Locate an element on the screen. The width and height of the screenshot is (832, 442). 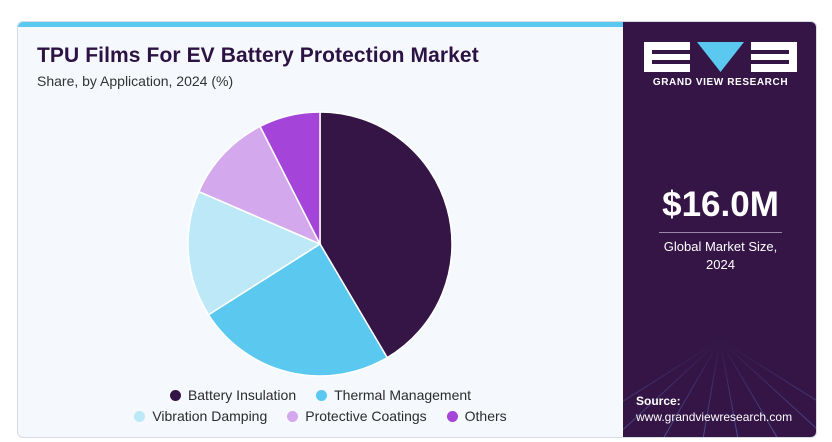
legend-item-protective-coatings: Protective Coatings is located at coordinates (357, 416).